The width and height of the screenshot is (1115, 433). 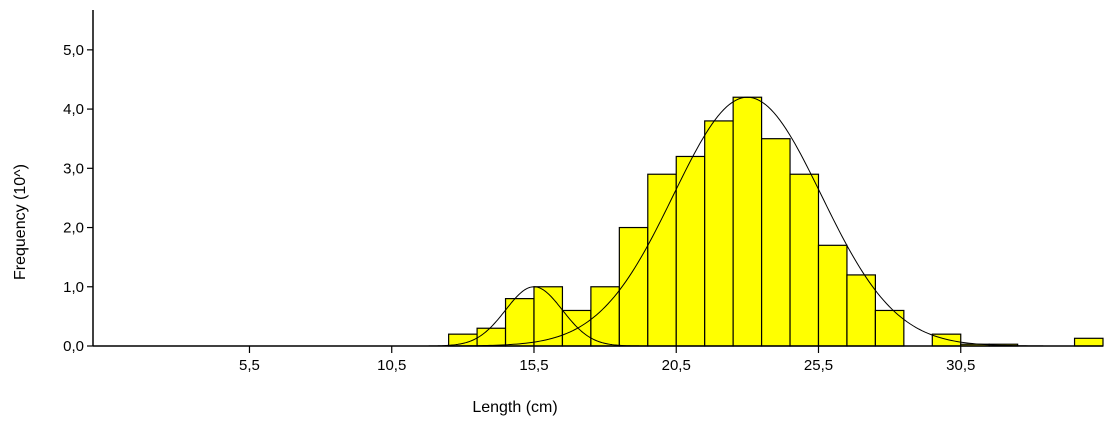 What do you see at coordinates (249, 365) in the screenshot?
I see `x-tick-label: 5,5` at bounding box center [249, 365].